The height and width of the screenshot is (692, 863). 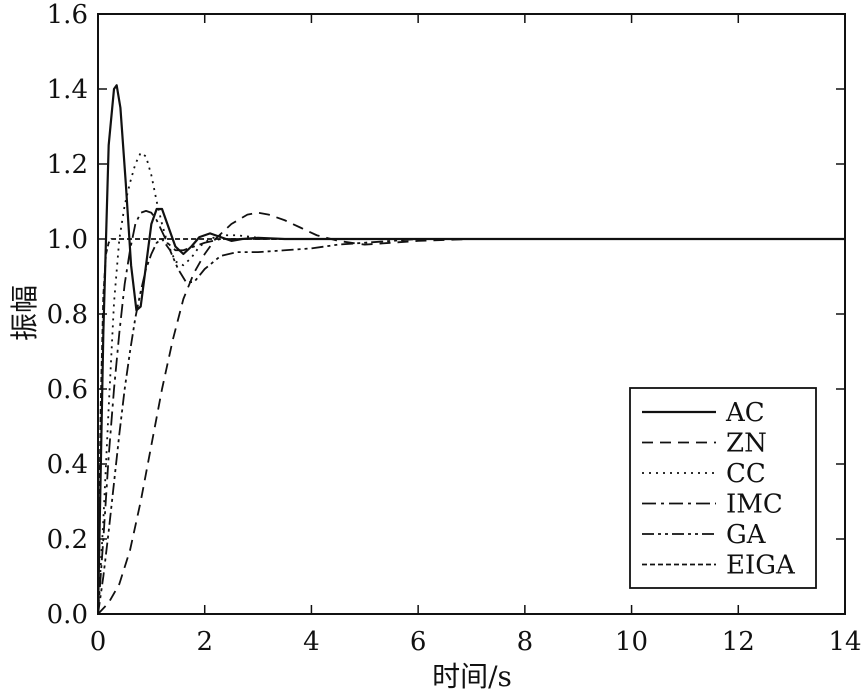 I want to click on x-tick-label: 2, so click(x=204, y=642).